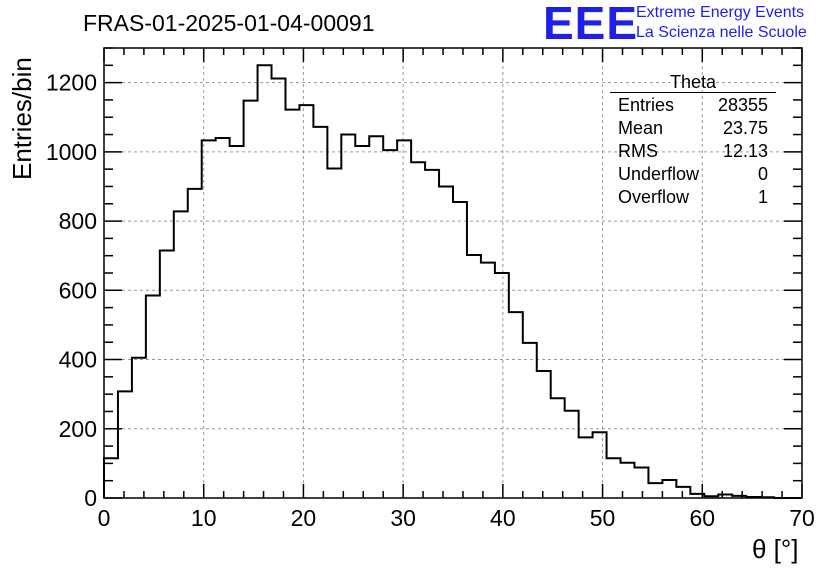 This screenshot has width=836, height=572. What do you see at coordinates (641, 128) in the screenshot?
I see `stats-label: Mean` at bounding box center [641, 128].